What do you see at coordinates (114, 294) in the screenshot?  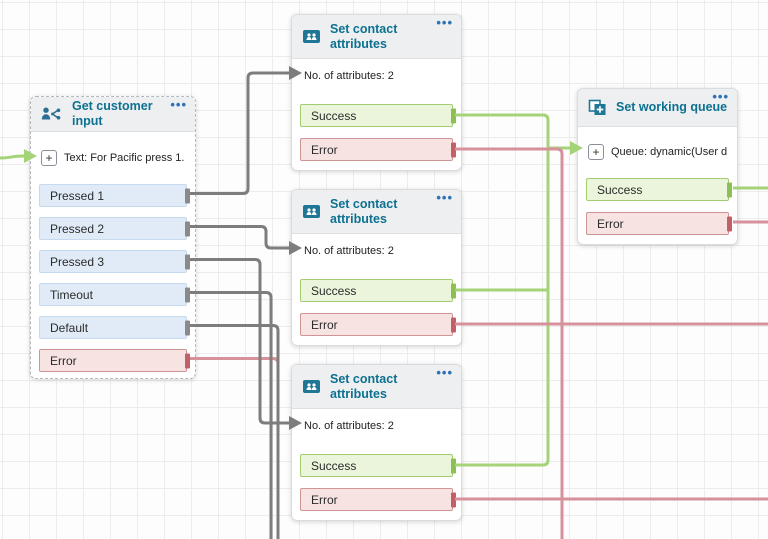 I see `branch-timeout: Timeout` at bounding box center [114, 294].